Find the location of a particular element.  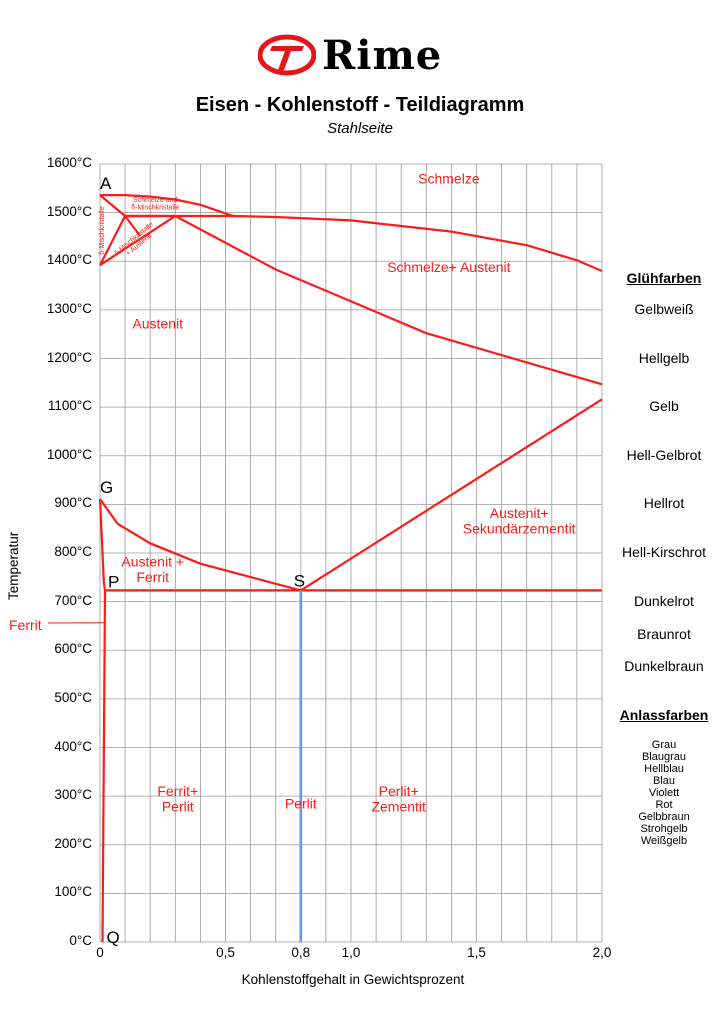

x-tick-label: 1,0 is located at coordinates (351, 952).